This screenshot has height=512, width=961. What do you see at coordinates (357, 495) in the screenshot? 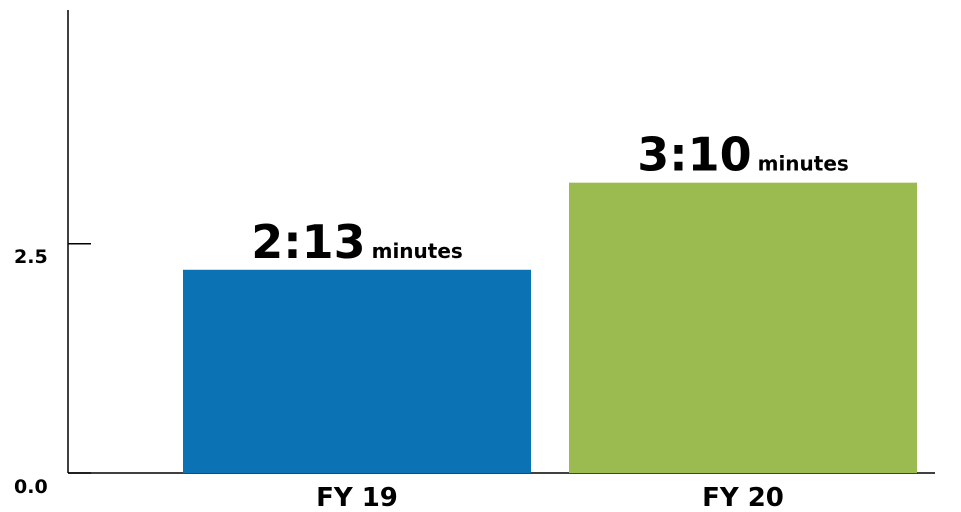
I see `x-category-label: FY 19` at bounding box center [357, 495].